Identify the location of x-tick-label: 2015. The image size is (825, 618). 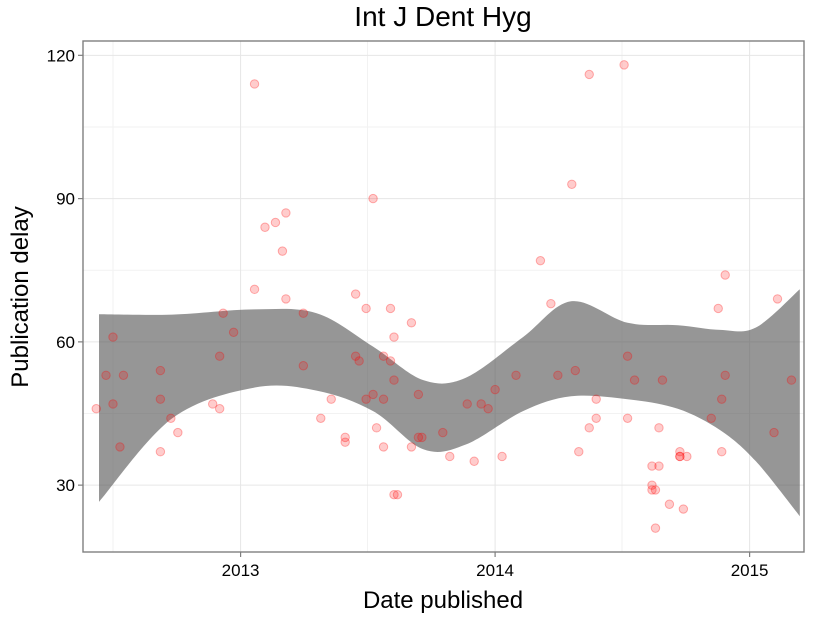
(750, 570).